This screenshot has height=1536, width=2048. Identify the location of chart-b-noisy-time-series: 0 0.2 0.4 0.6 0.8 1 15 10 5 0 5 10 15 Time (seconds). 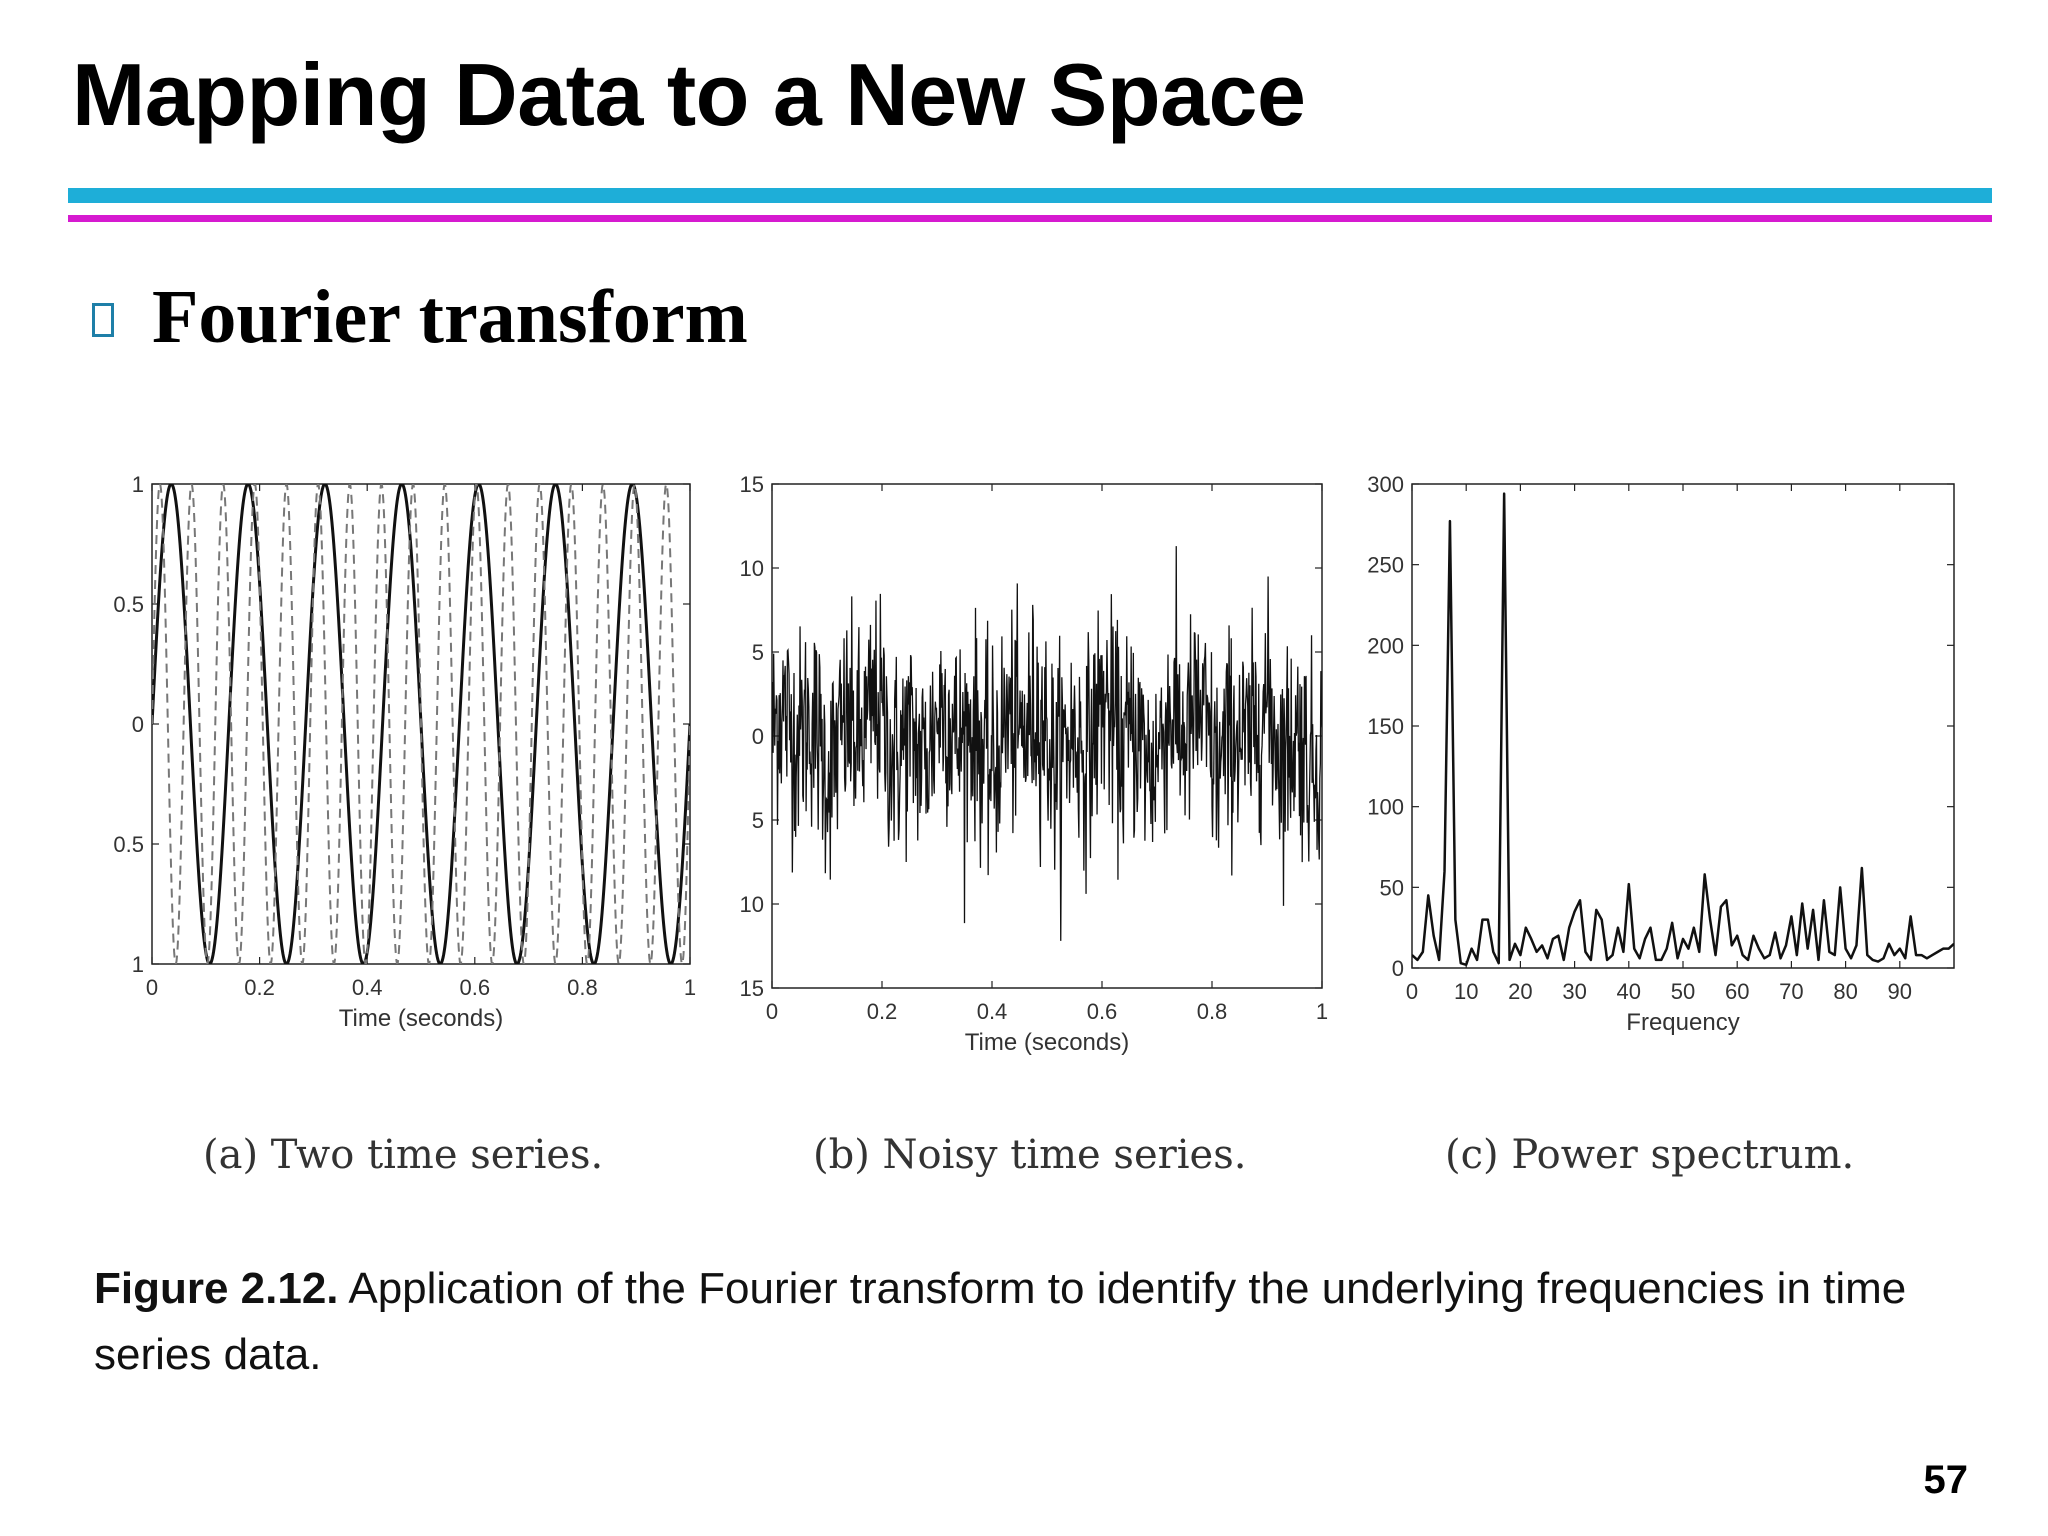
(1034, 764).